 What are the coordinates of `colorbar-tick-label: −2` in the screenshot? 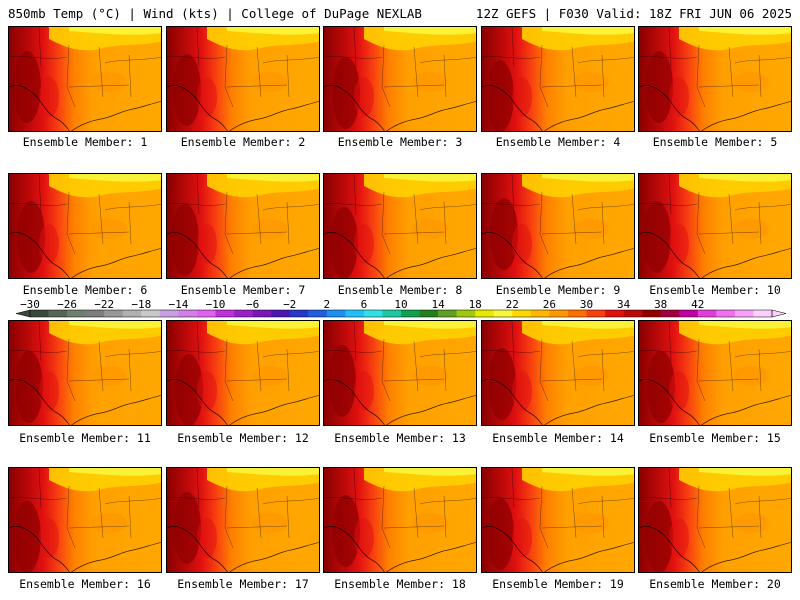 It's located at (290, 304).